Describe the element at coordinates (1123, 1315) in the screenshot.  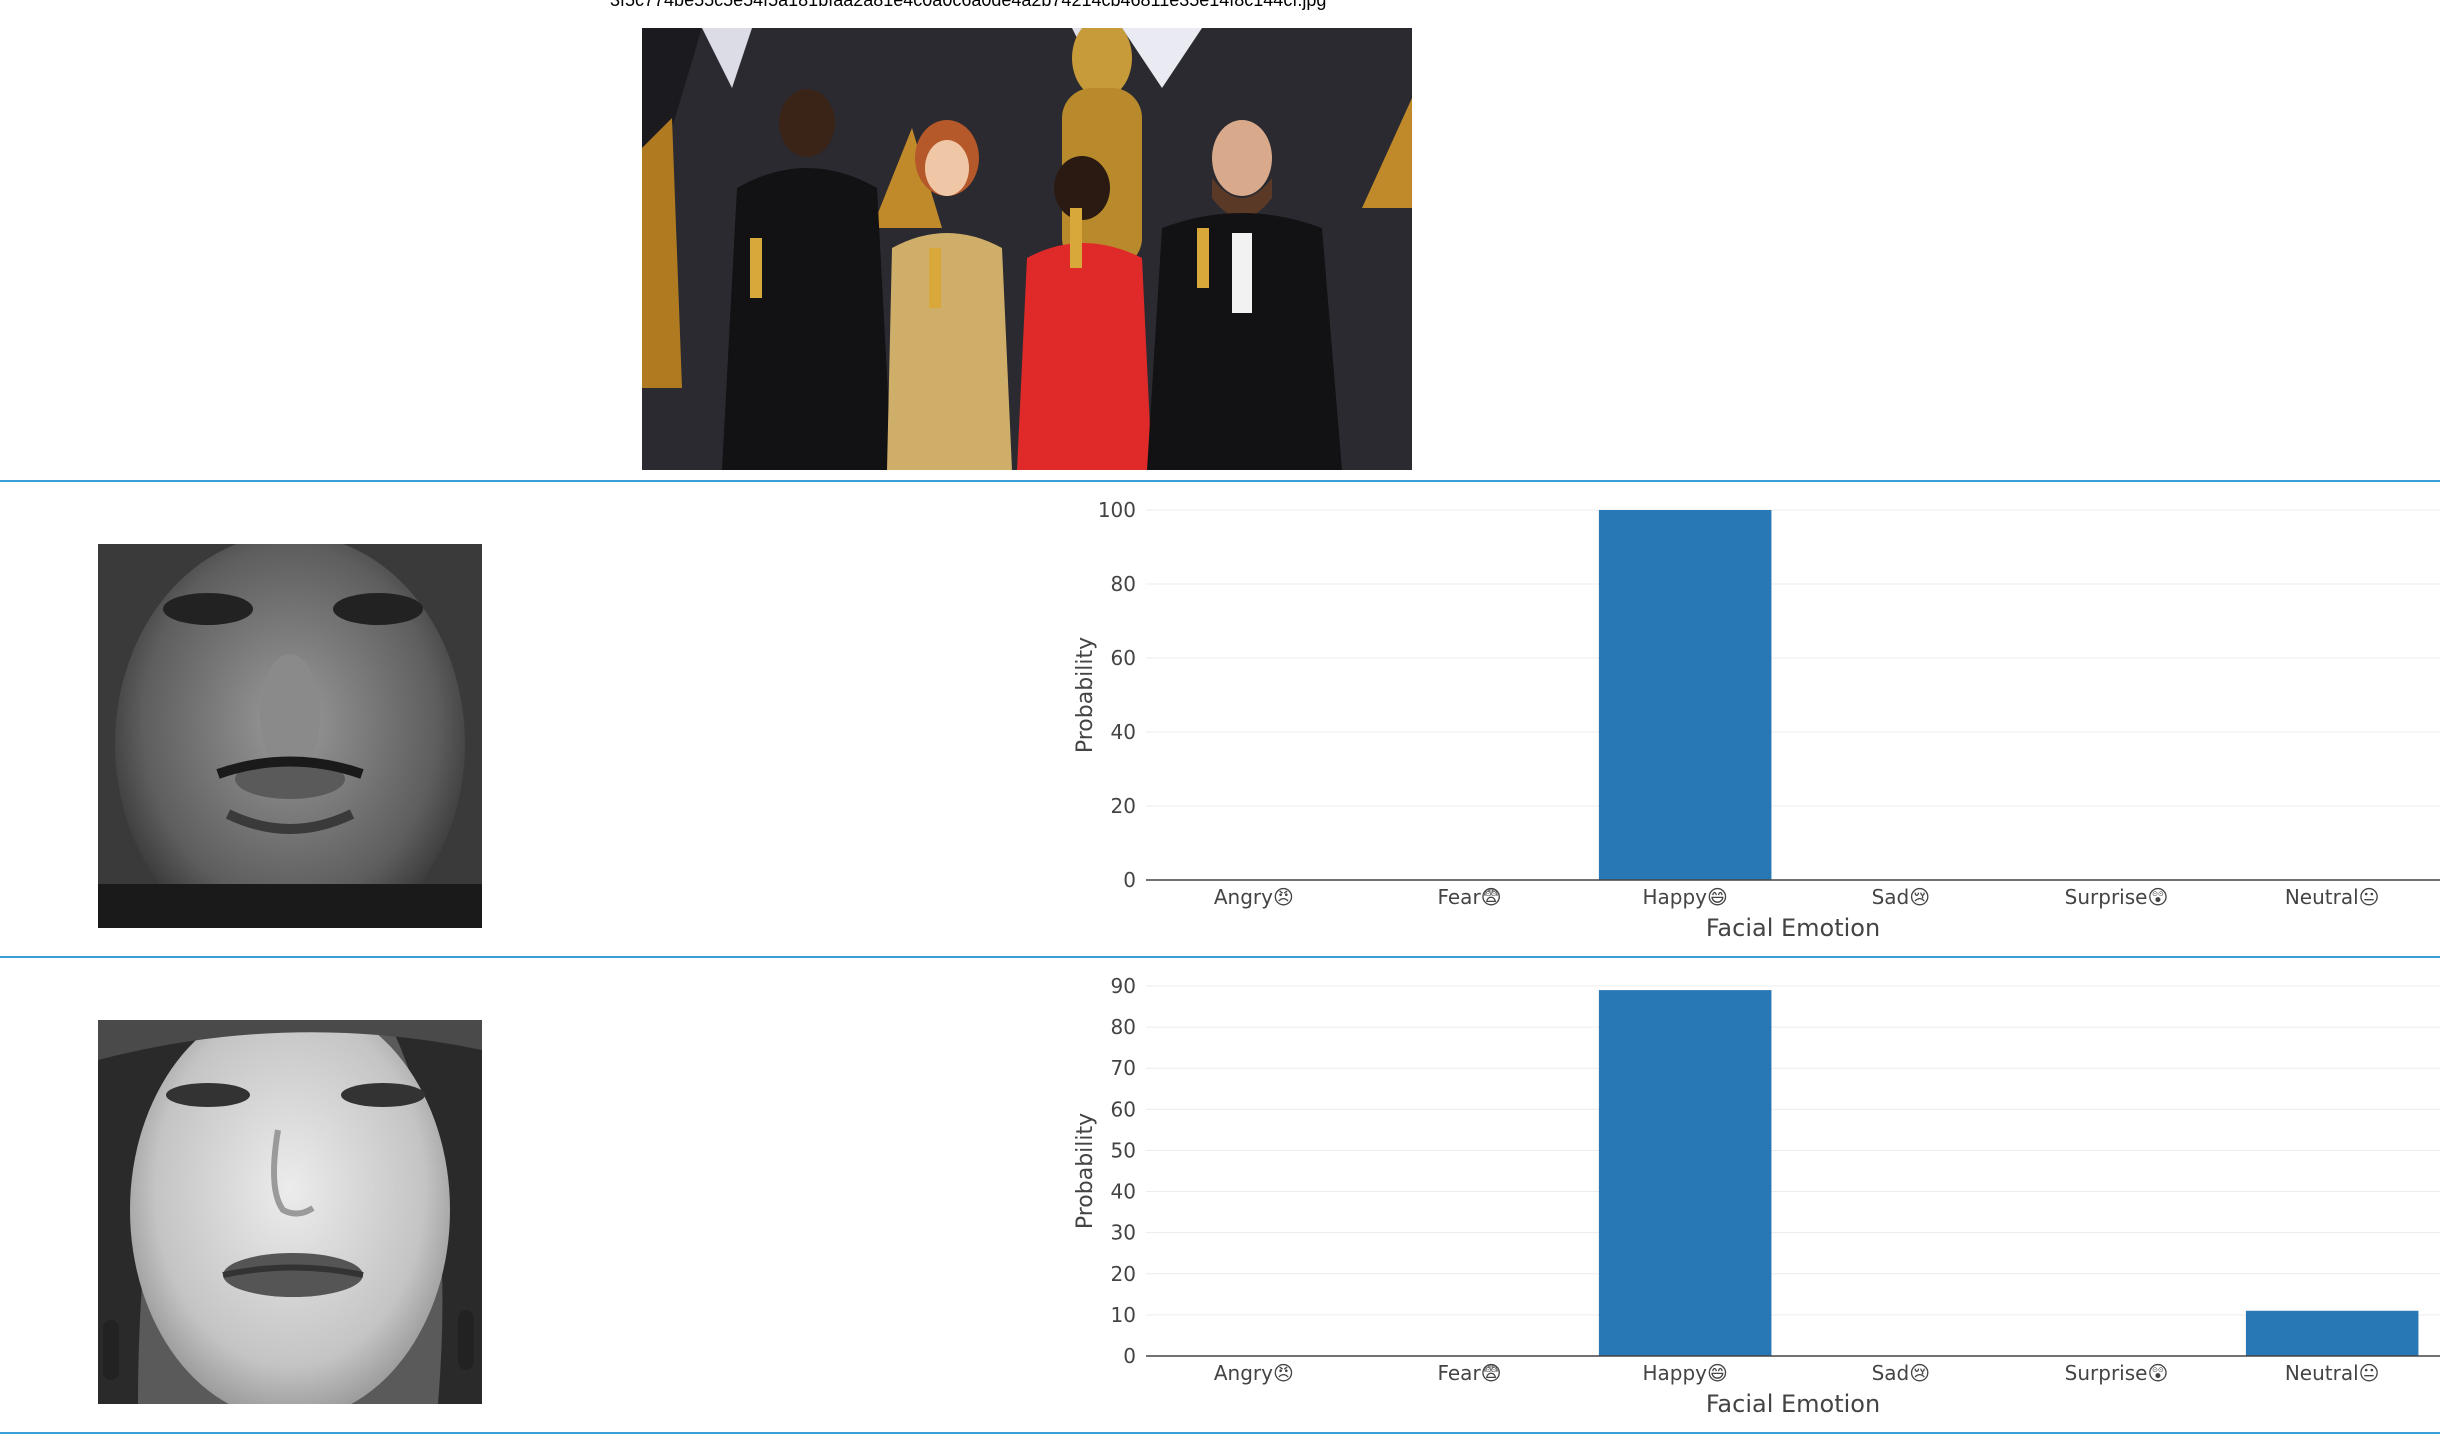
I see `y-tick-label: 10` at that location.